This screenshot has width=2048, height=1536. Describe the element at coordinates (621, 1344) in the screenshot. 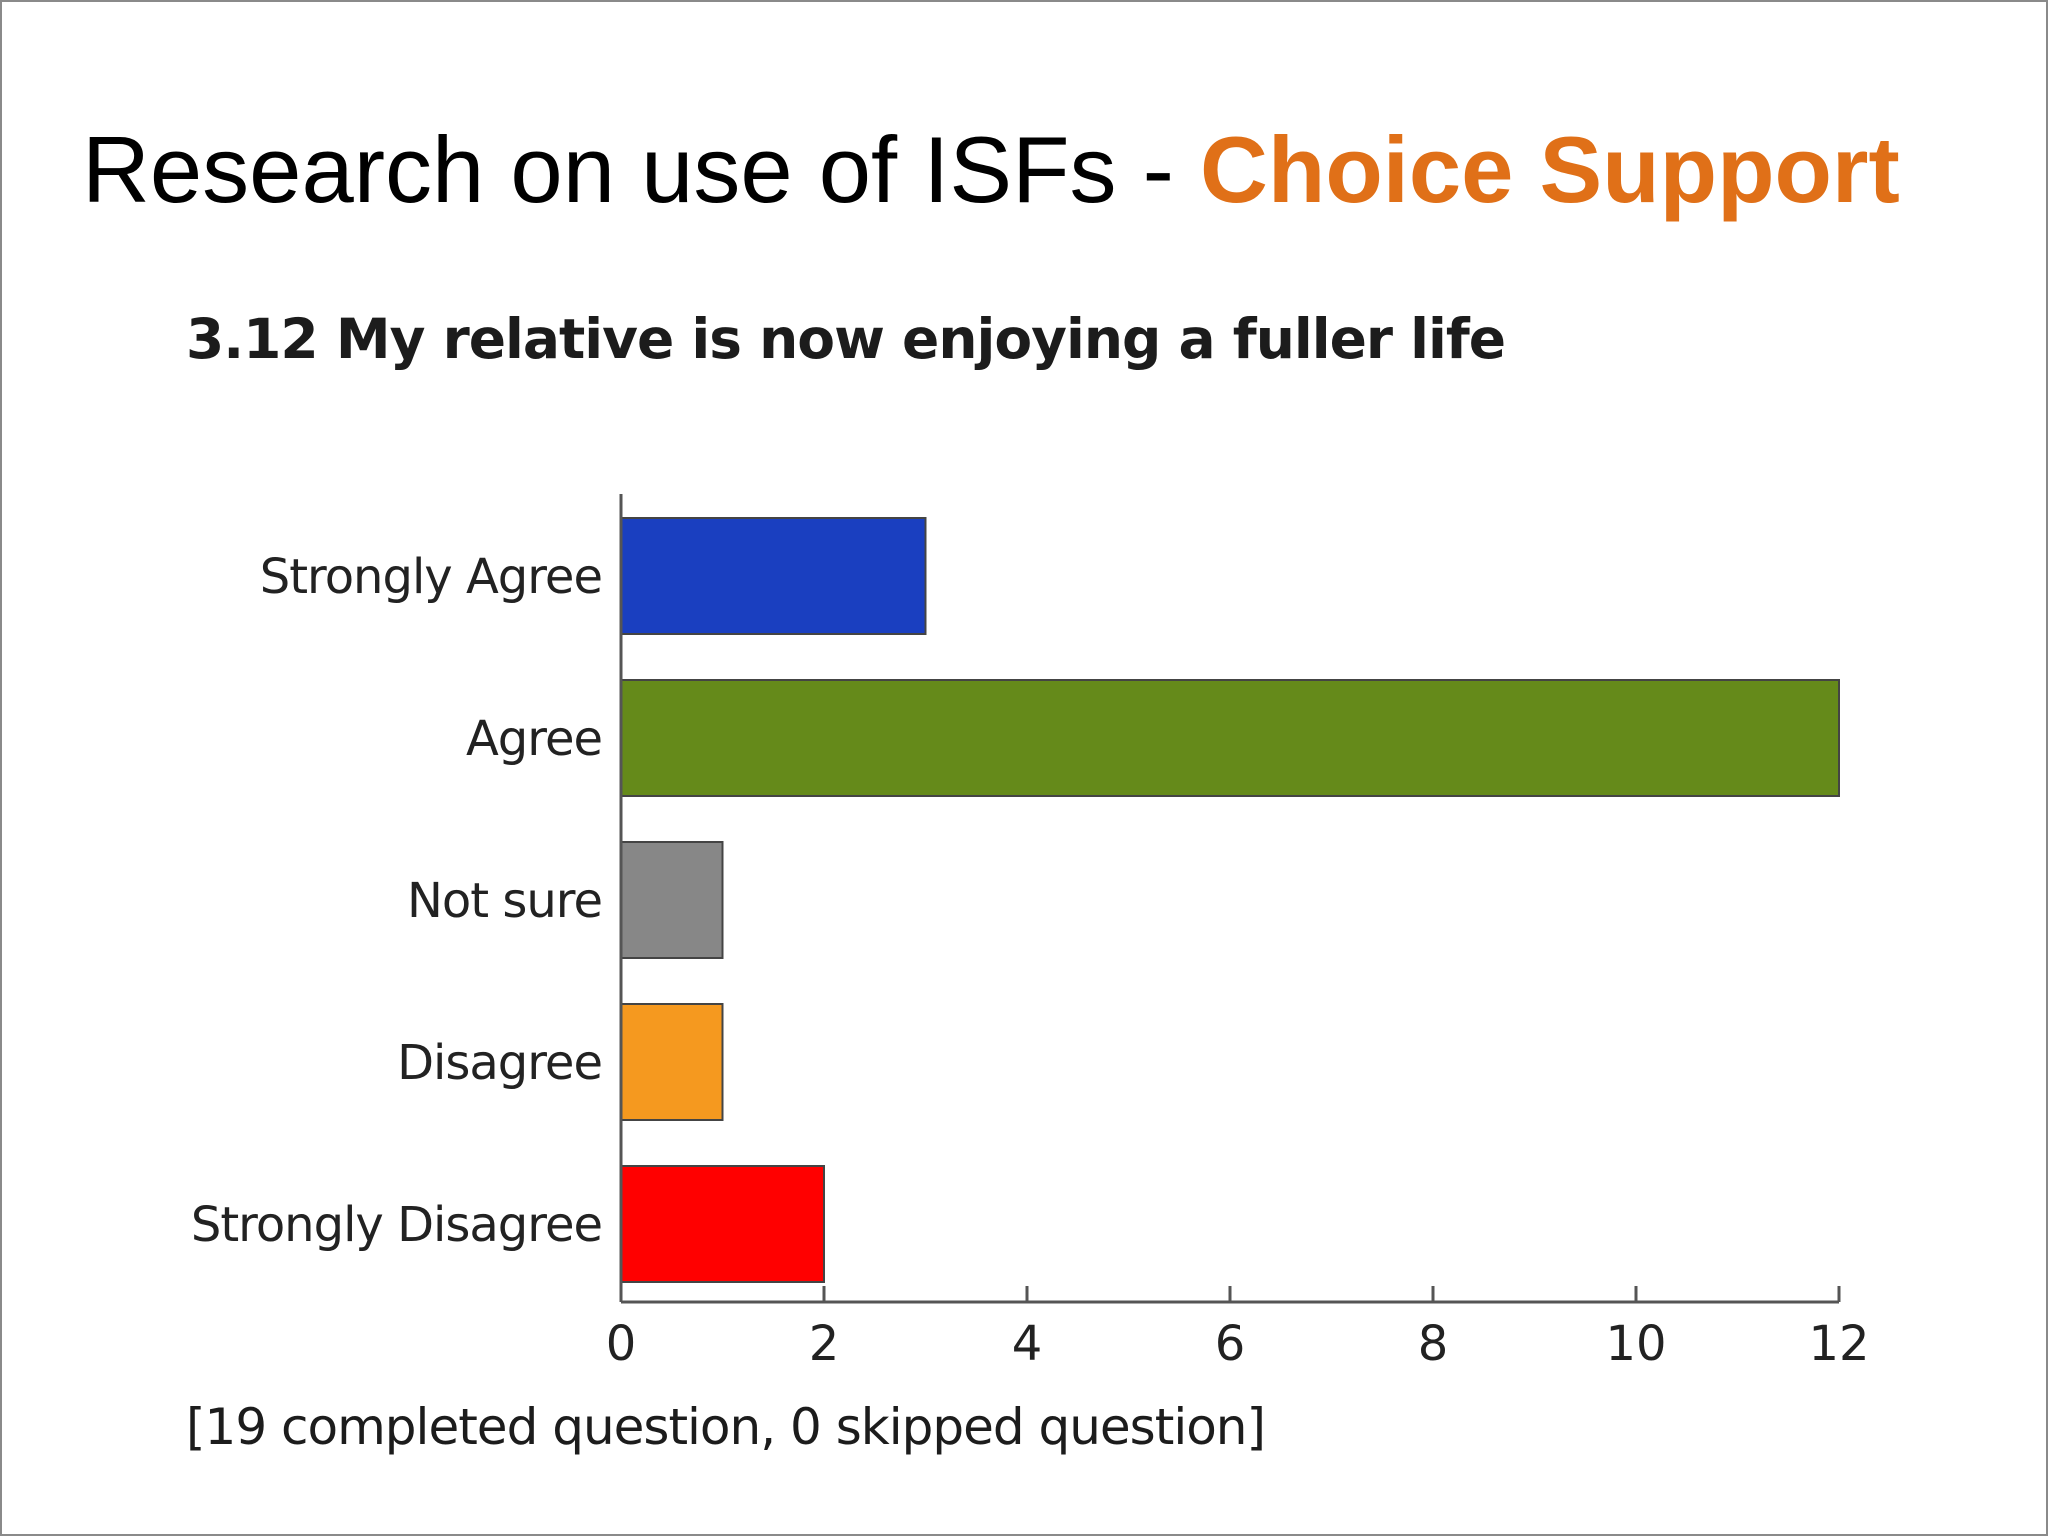

I see `x-tick-label: 0` at that location.